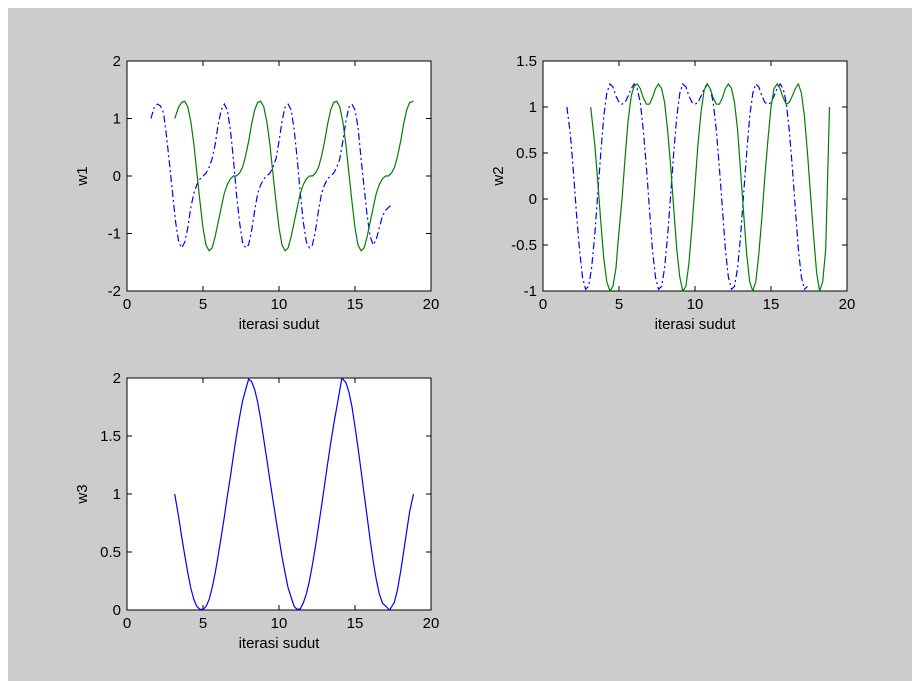 The image size is (920, 681). What do you see at coordinates (524, 245) in the screenshot?
I see `y-tick-label: -0.5` at bounding box center [524, 245].